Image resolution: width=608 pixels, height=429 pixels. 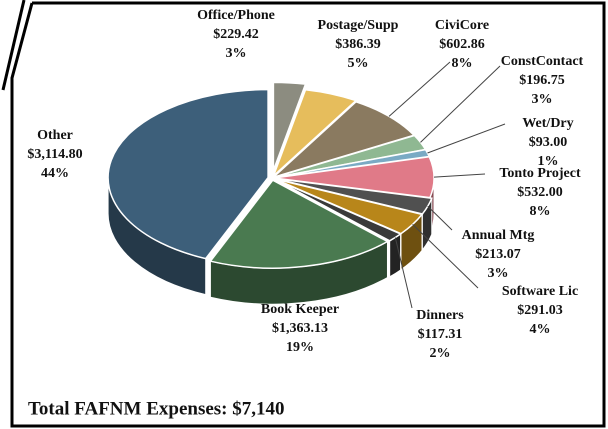 What do you see at coordinates (440, 334) in the screenshot?
I see `value-label: $117.31` at bounding box center [440, 334].